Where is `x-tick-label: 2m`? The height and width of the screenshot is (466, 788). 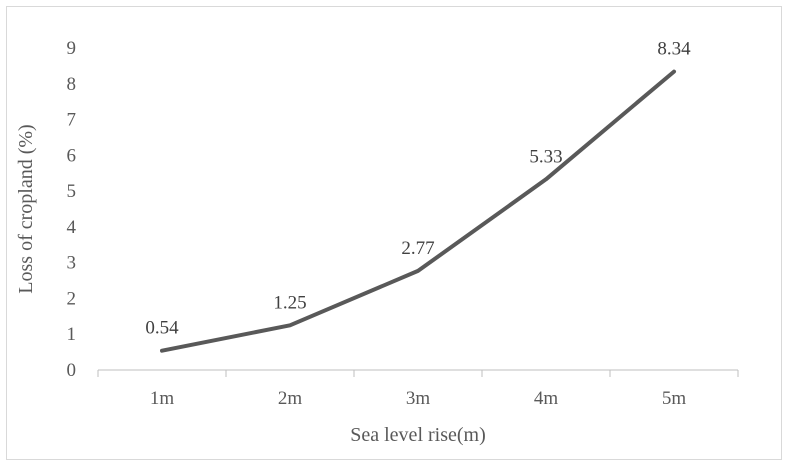 x-tick-label: 2m is located at coordinates (290, 398).